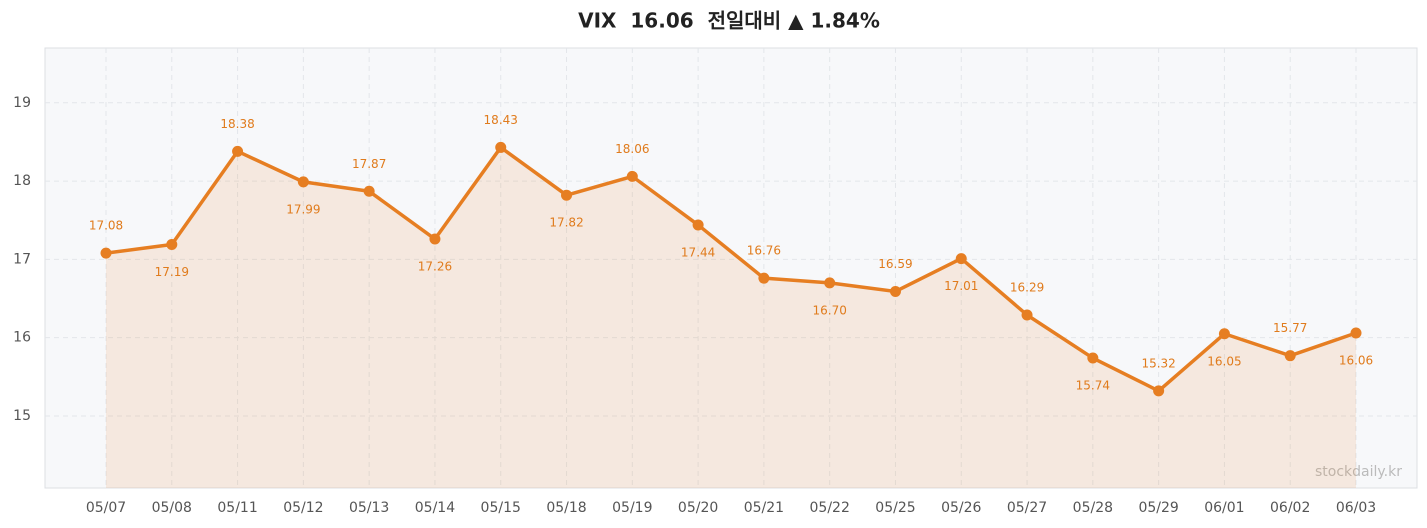 The image size is (1427, 528). I want to click on x-tick-label: 05/21, so click(764, 508).